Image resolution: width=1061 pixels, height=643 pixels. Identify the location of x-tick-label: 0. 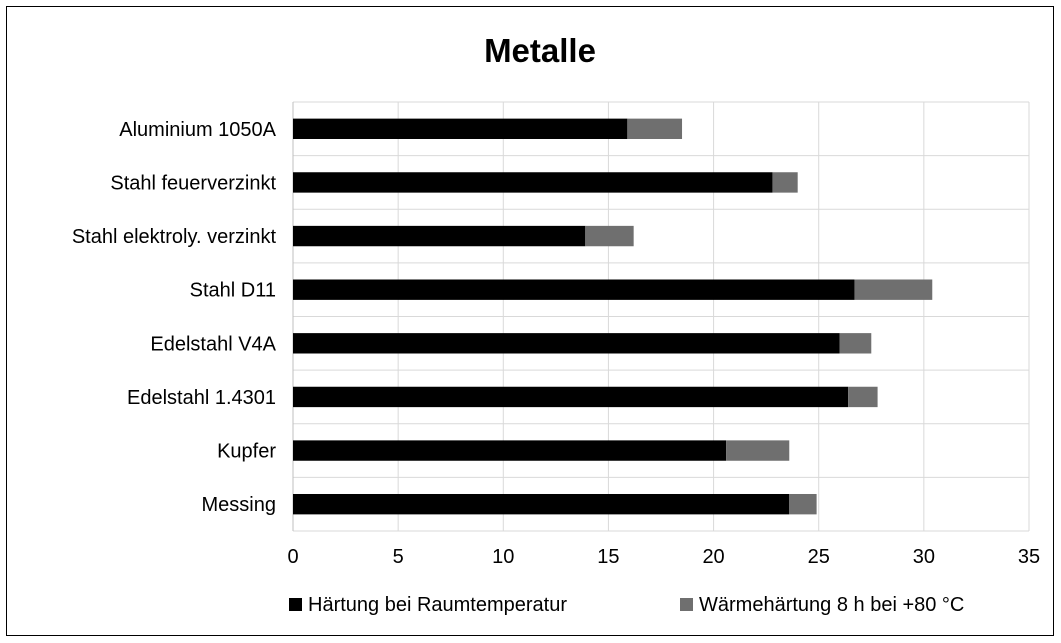
(292, 557).